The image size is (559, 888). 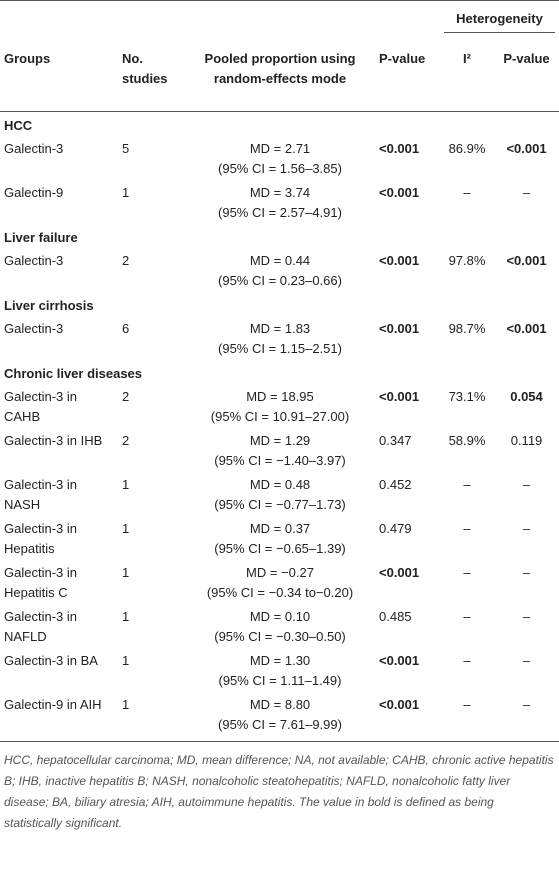 I want to click on ci-text: (95% CI = 10.91–27.00), so click(x=280, y=416).